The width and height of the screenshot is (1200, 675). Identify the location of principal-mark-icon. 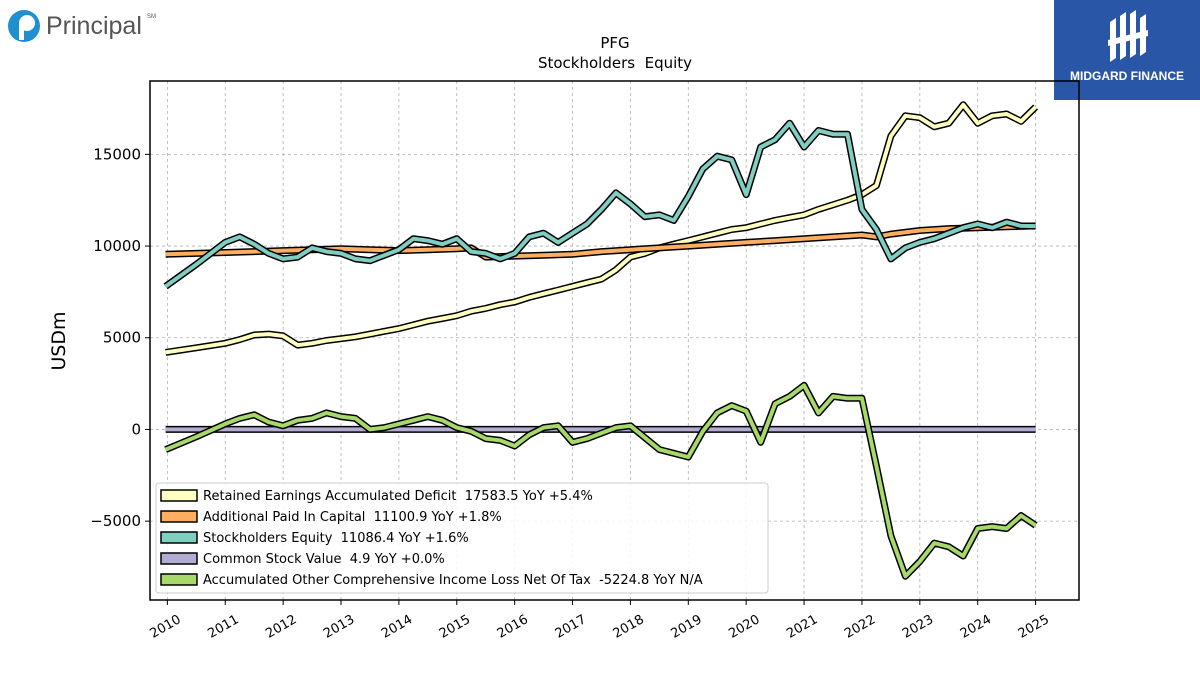
(24, 26).